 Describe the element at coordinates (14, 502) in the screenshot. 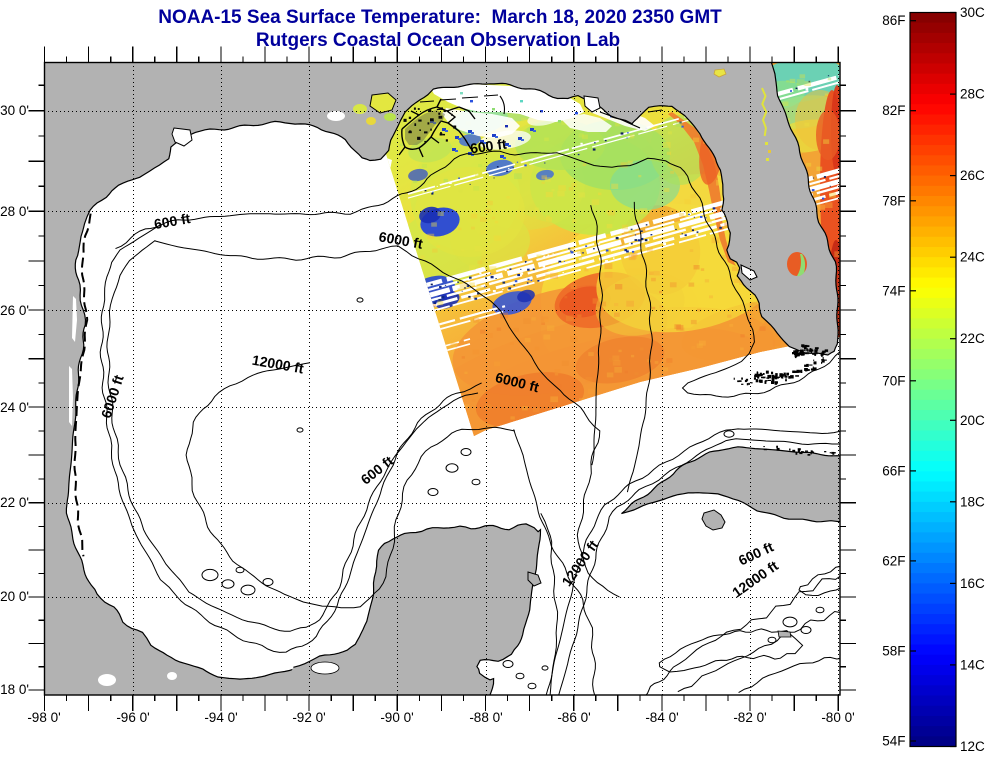

I see `svg-text: 22 0'` at that location.